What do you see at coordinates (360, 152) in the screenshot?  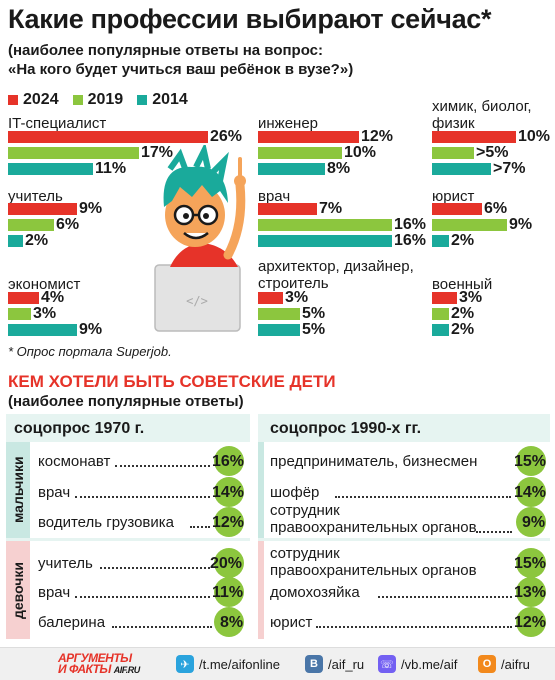 I see `data-label: 10%` at bounding box center [360, 152].